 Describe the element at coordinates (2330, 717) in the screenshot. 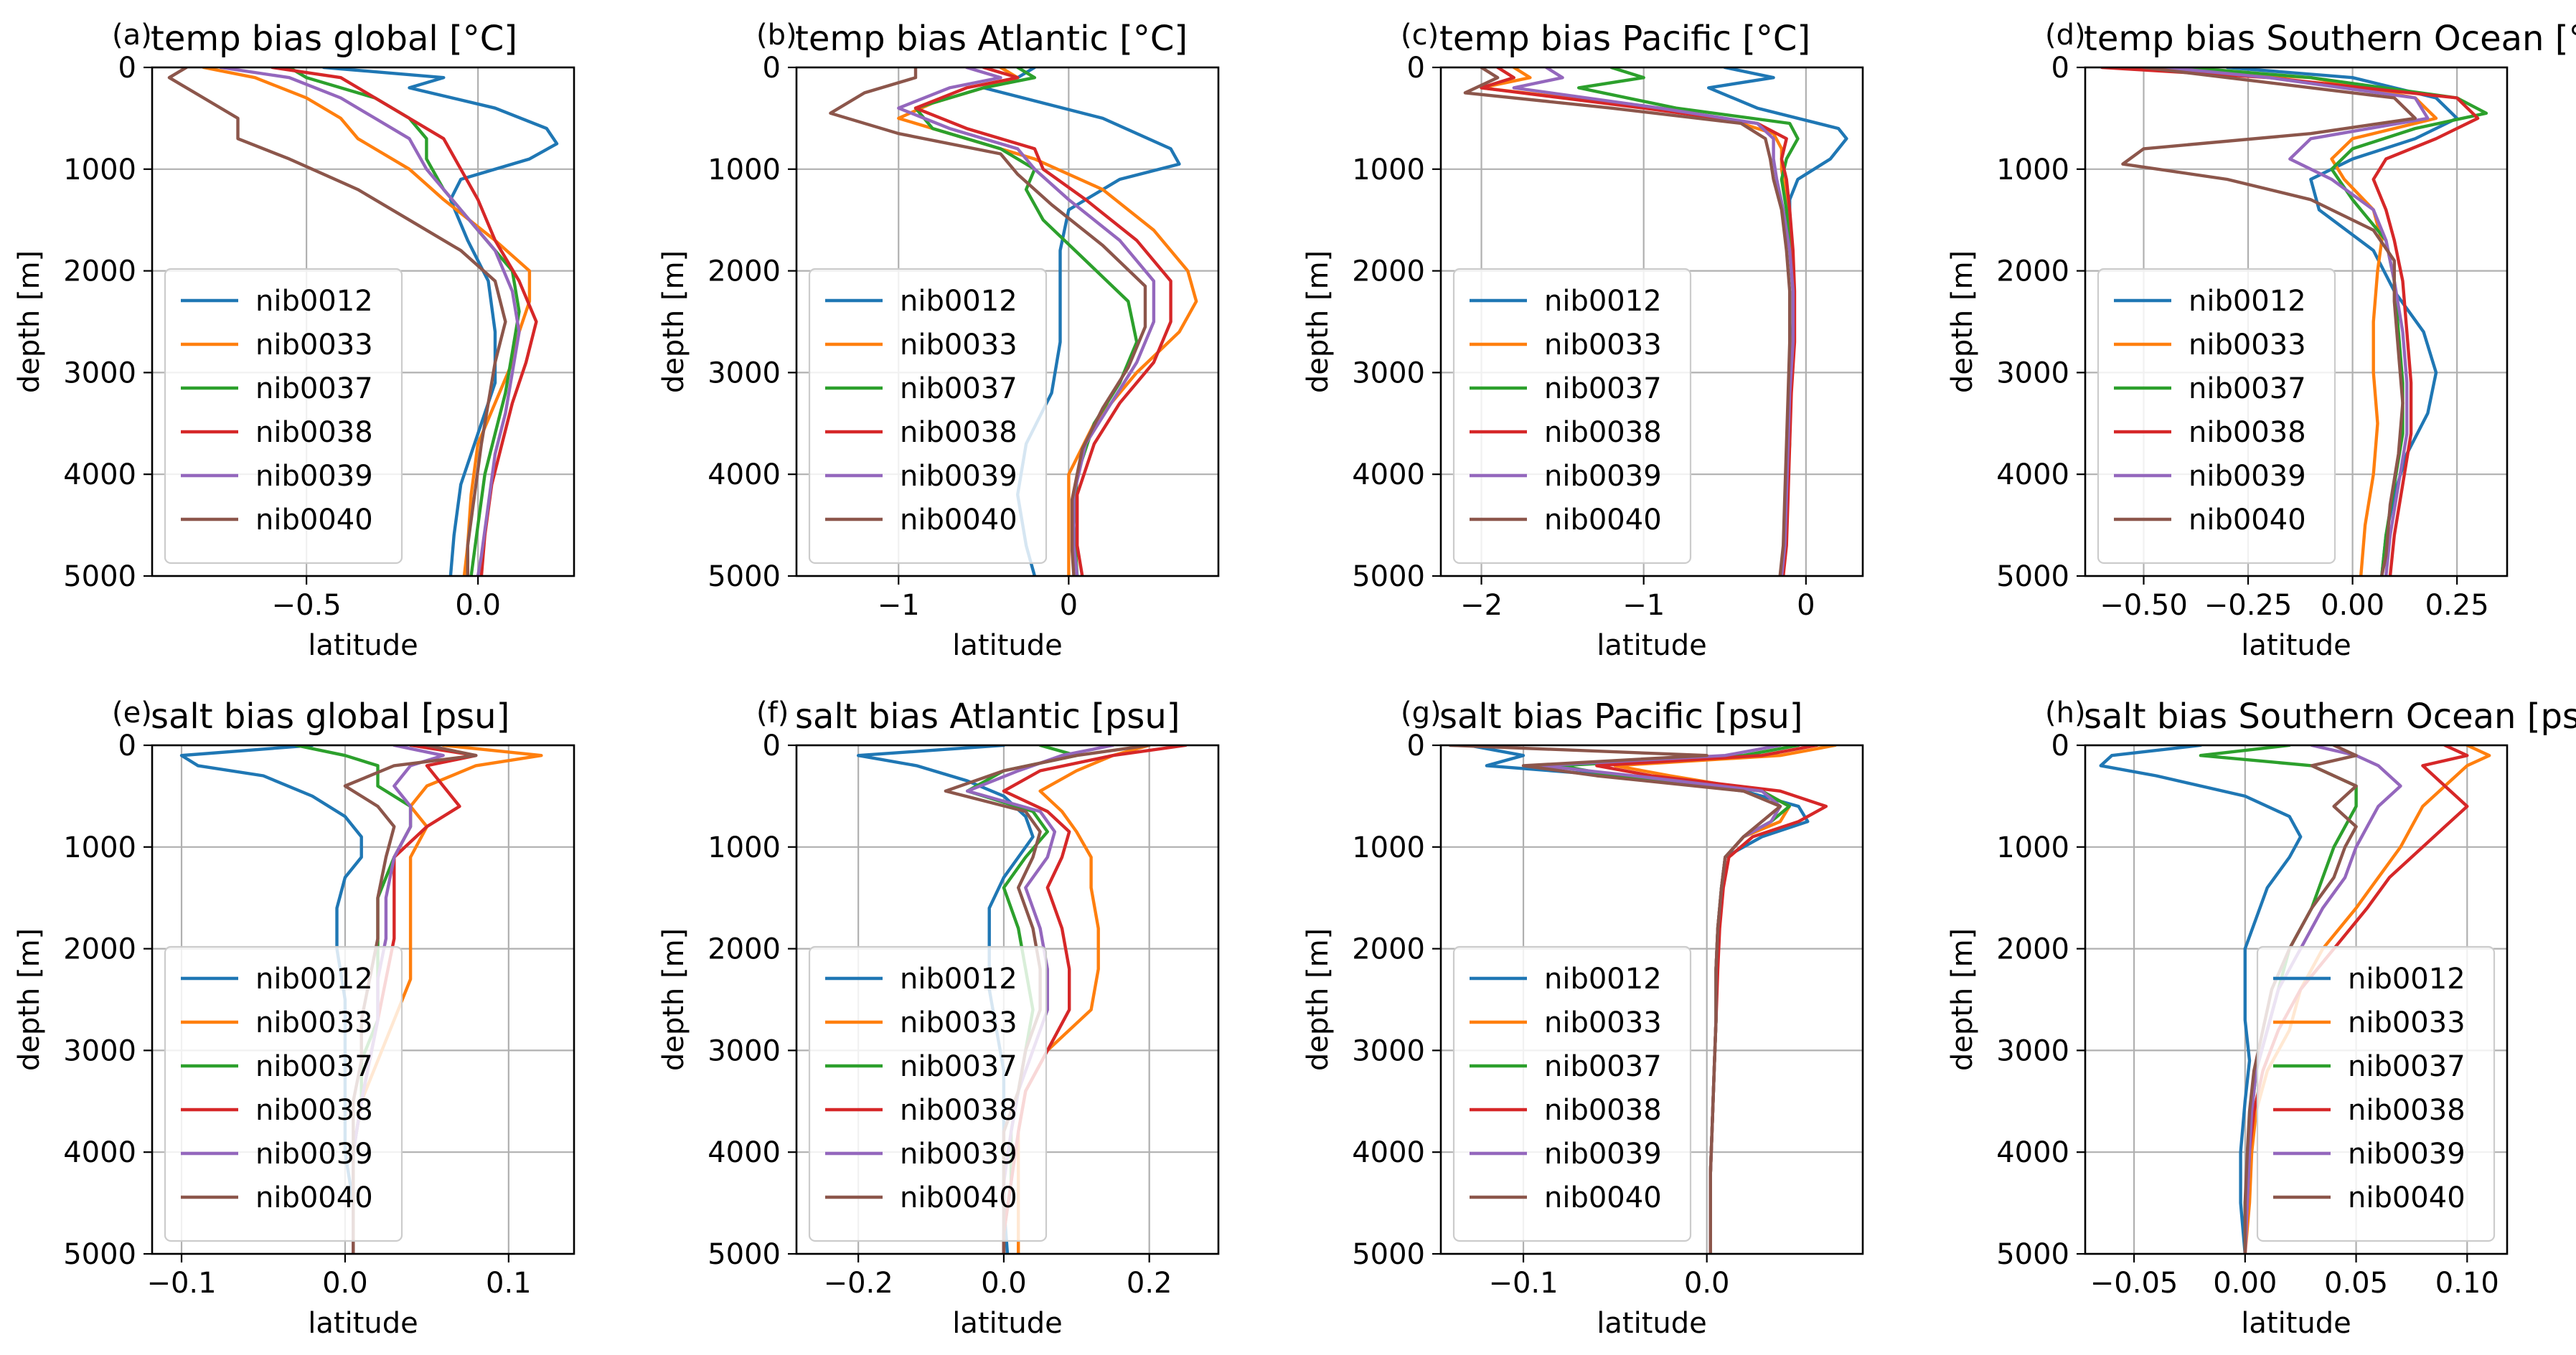

I see `panel-title: salt bias Southern Ocean [psu]` at that location.